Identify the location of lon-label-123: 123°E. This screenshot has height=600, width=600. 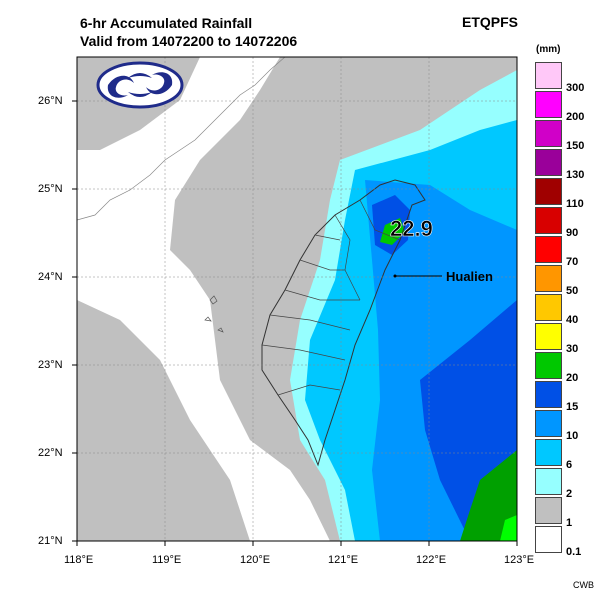
(519, 560).